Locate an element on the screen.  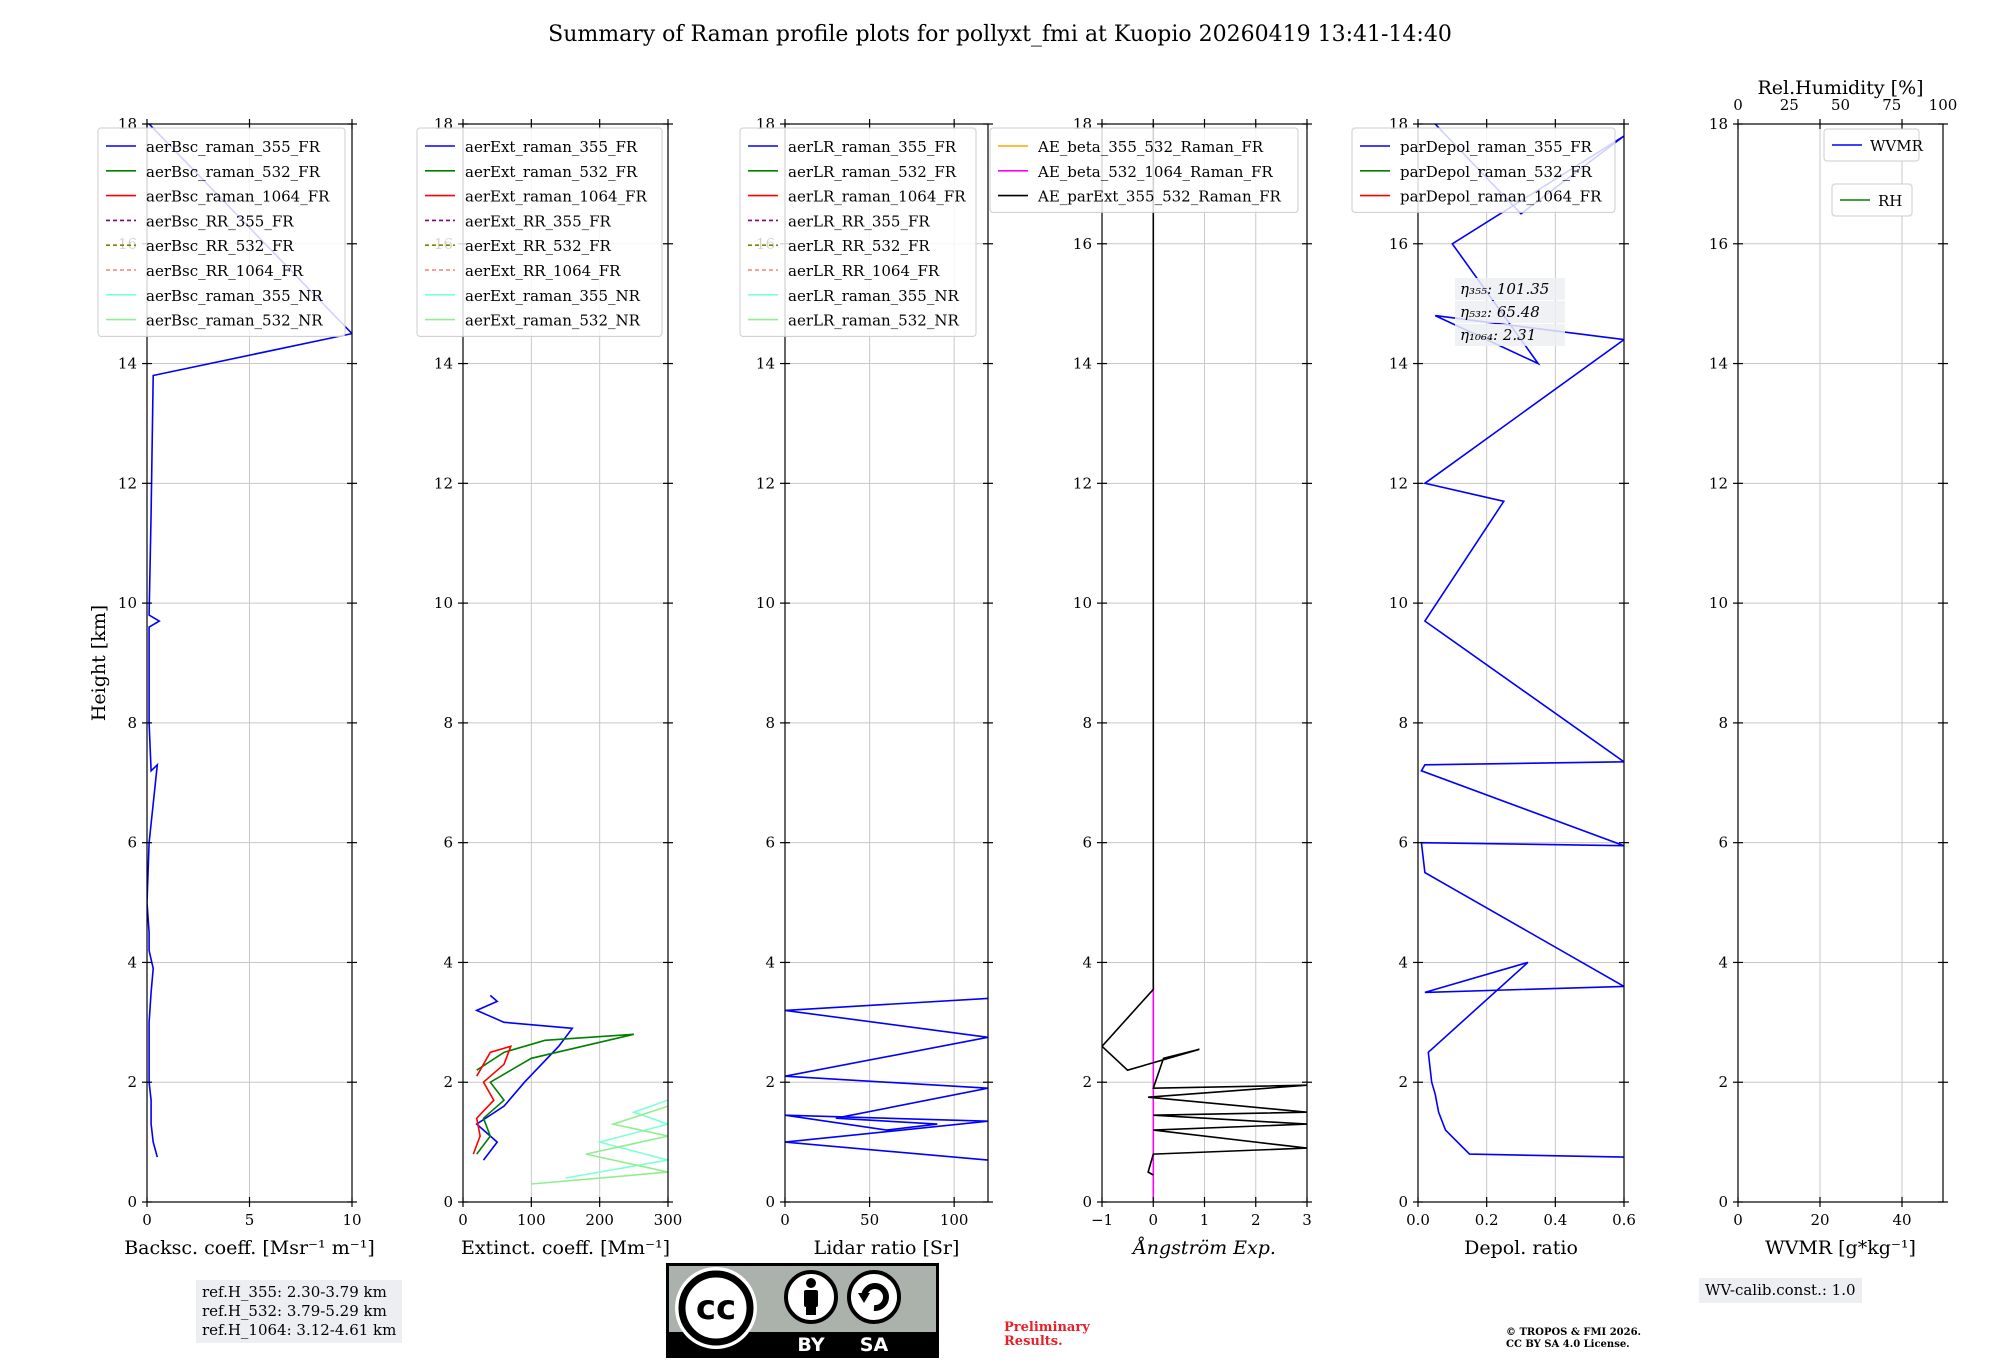
xaxis-label: Extinct. coeff. [Mm⁻¹] is located at coordinates (565, 1248).